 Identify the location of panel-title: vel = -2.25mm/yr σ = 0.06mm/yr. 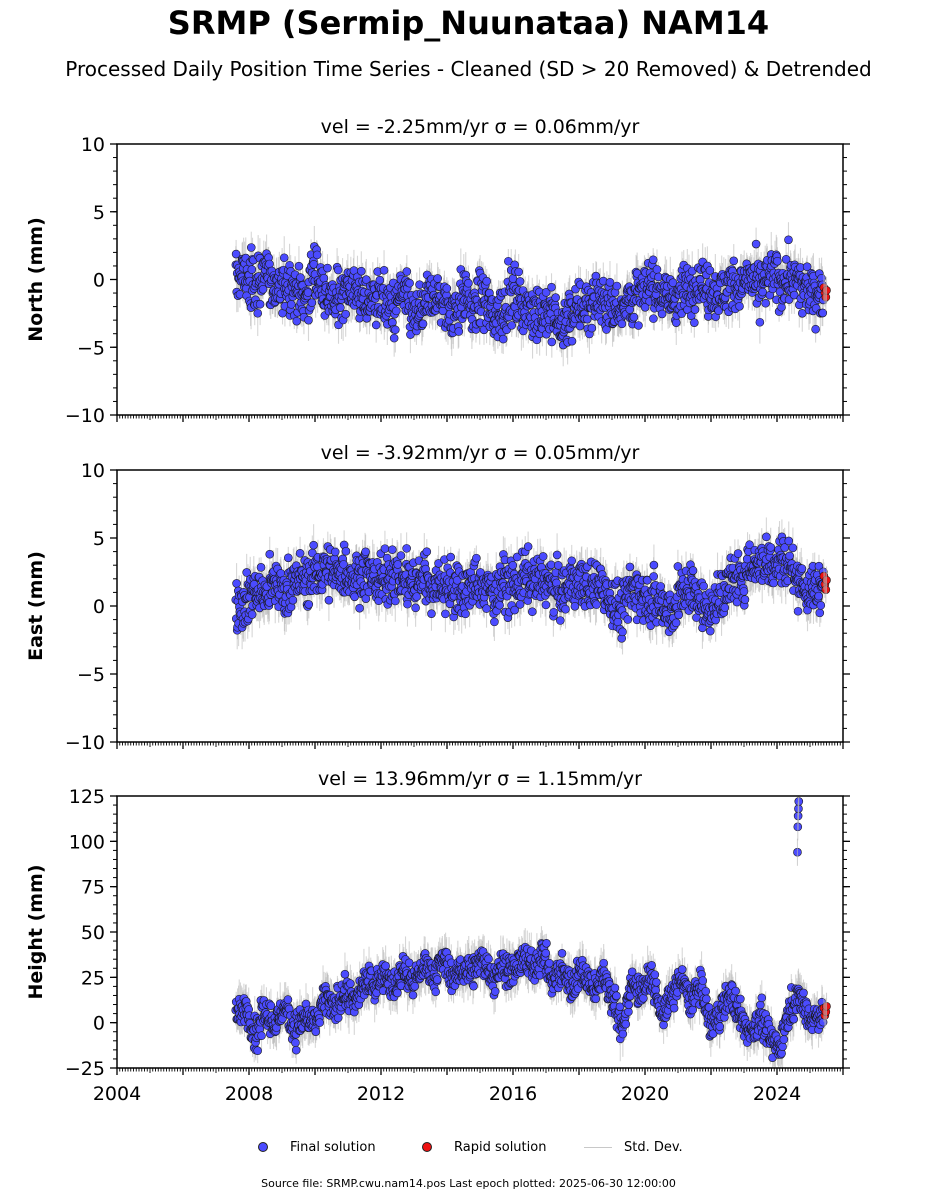
(480, 127).